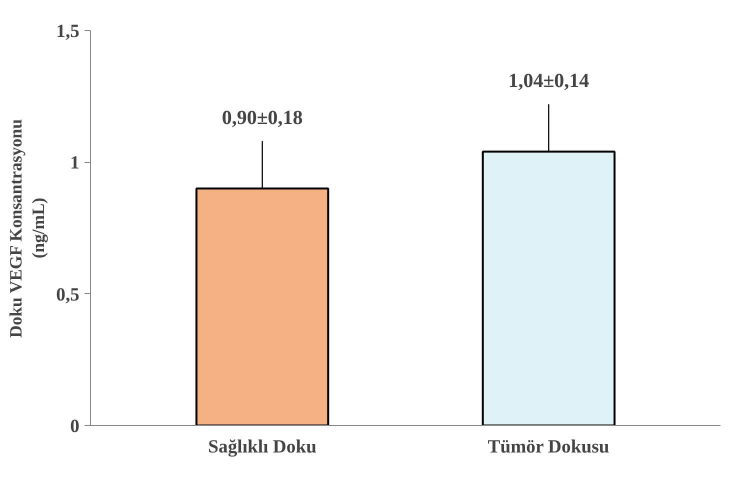  What do you see at coordinates (262, 447) in the screenshot?
I see `x-tick-label: Sağlıklı Doku` at bounding box center [262, 447].